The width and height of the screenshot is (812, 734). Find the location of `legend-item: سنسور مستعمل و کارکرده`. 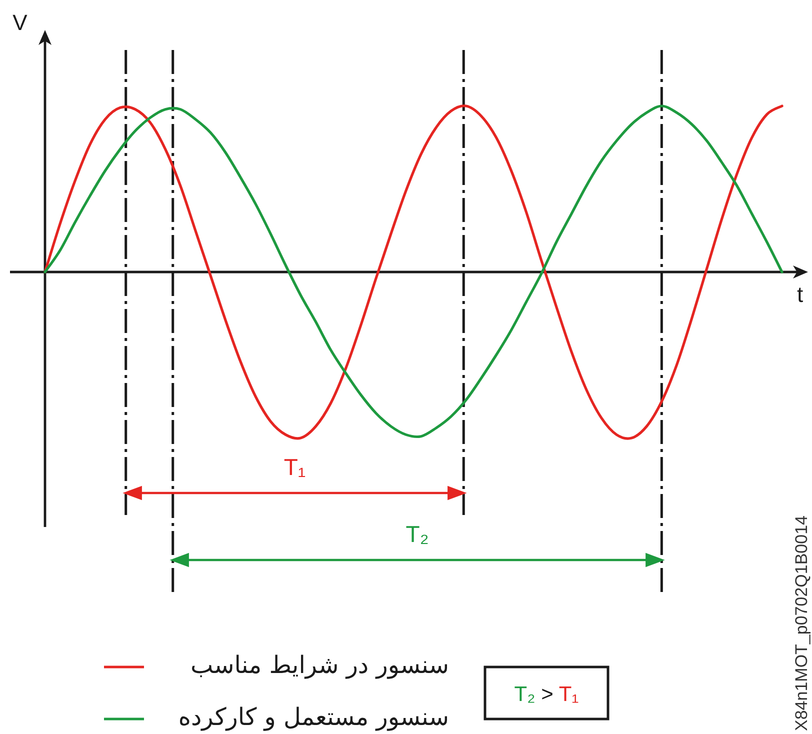

legend-item: سنسور مستعمل و کارکرده is located at coordinates (276, 717).